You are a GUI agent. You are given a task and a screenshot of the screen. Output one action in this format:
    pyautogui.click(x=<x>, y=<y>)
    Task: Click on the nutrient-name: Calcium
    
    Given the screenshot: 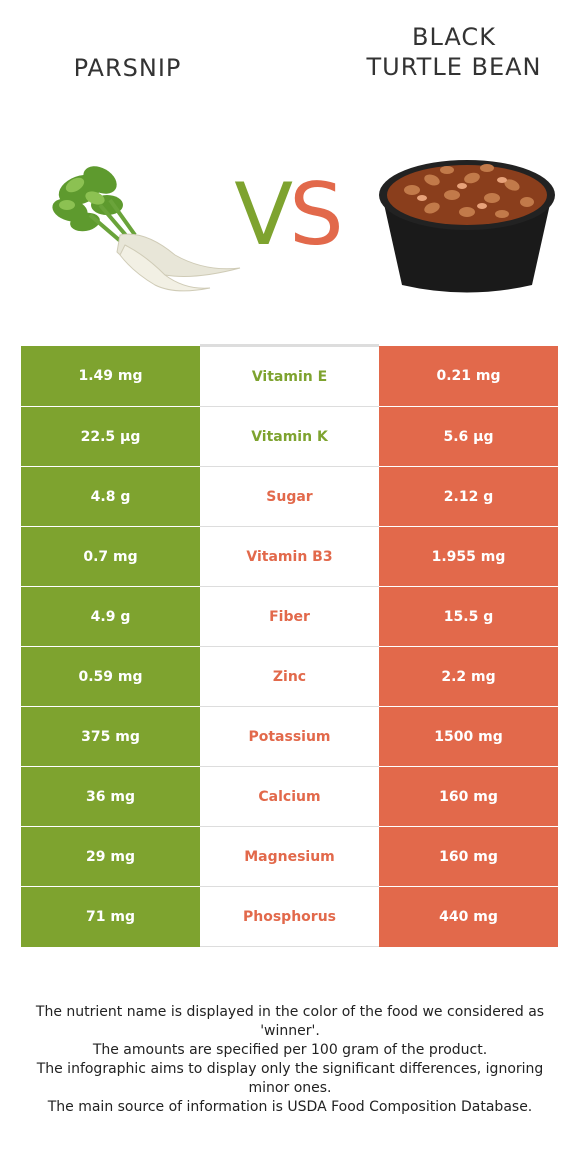 What is the action you would take?
    pyautogui.click(x=289, y=796)
    